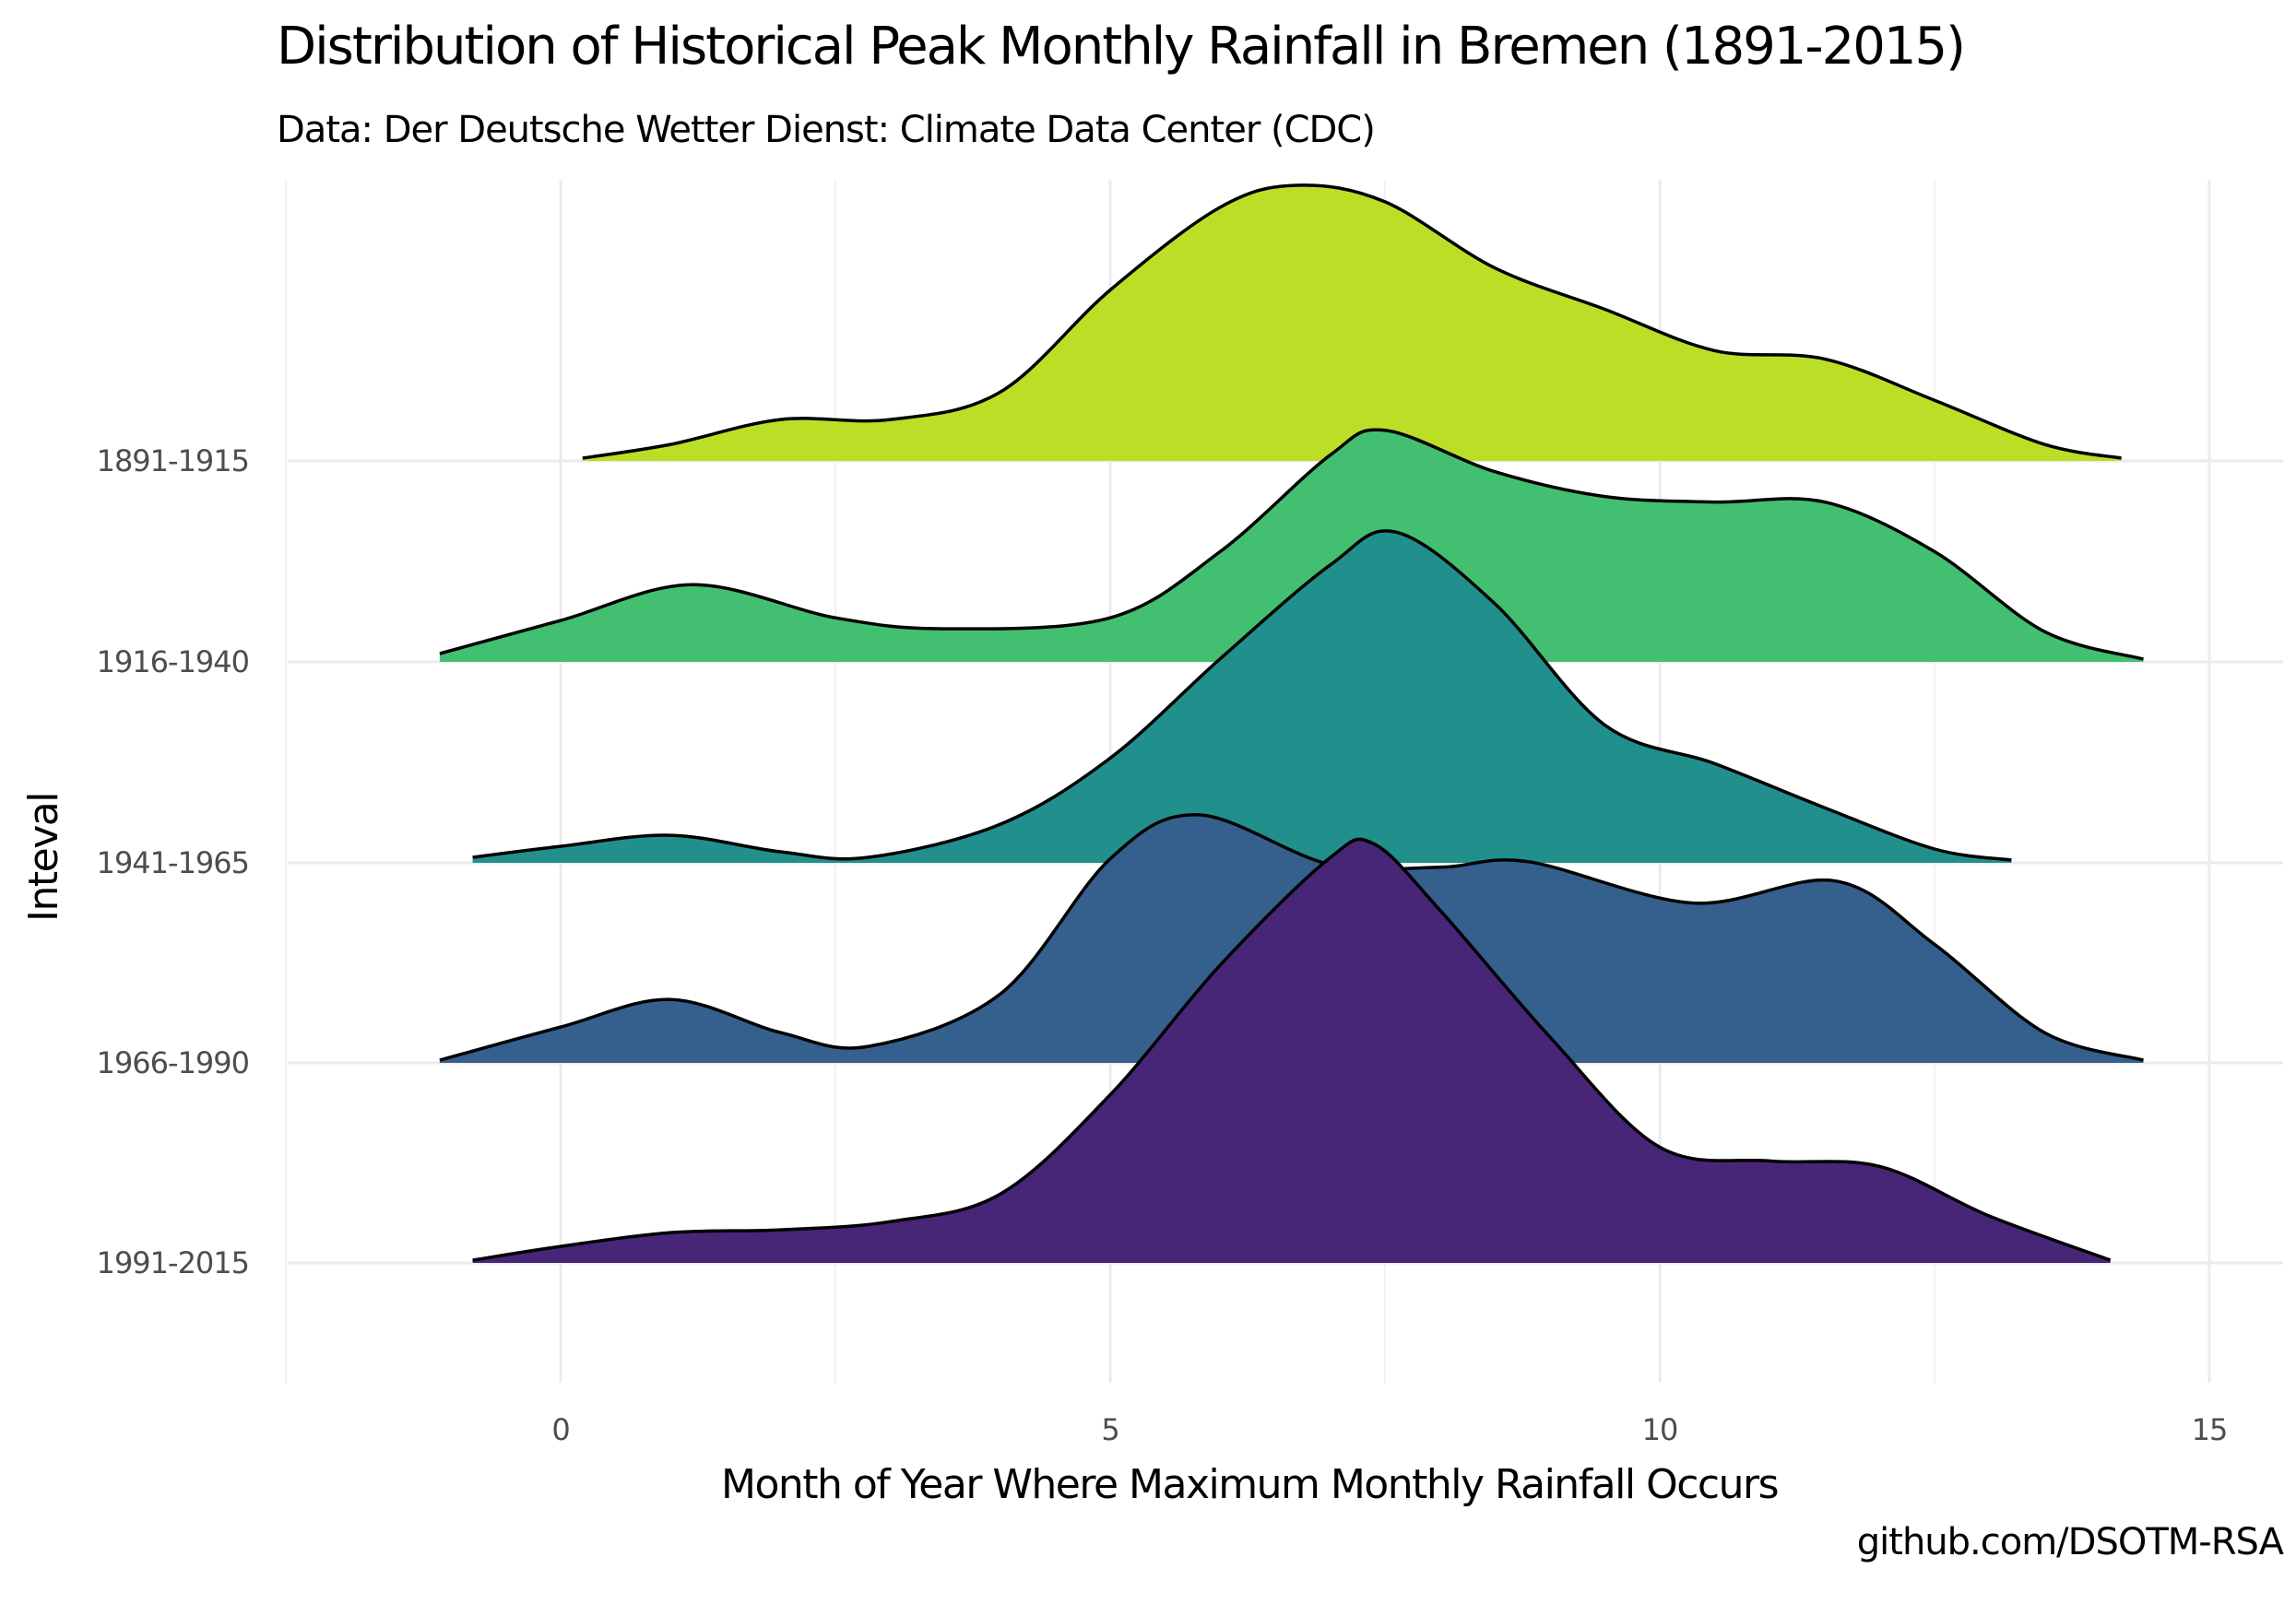 This screenshot has width=2296, height=1604. What do you see at coordinates (173, 1262) in the screenshot?
I see `y-tick-label: 1991-2015` at bounding box center [173, 1262].